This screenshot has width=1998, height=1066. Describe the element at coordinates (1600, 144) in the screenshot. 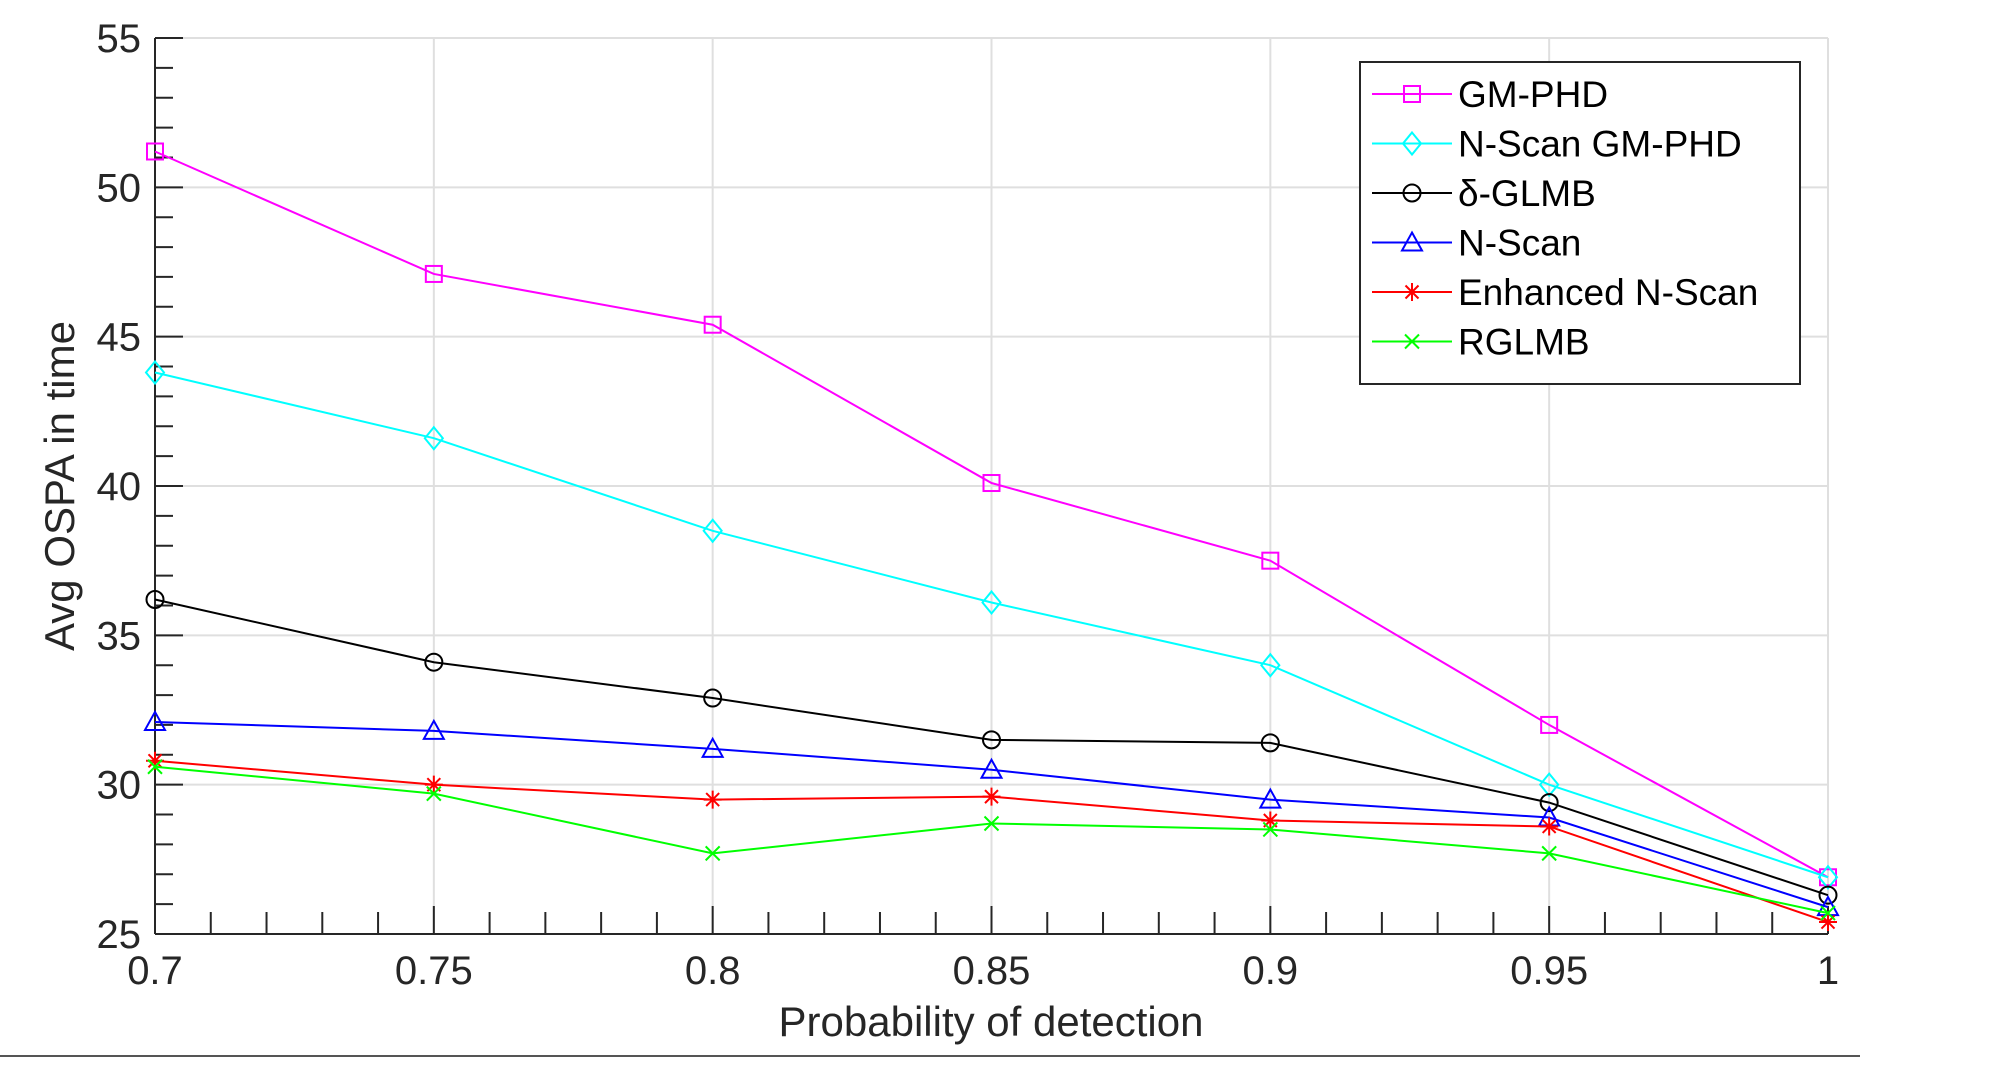

I see `legend-label: N-Scan GM-PHD` at that location.